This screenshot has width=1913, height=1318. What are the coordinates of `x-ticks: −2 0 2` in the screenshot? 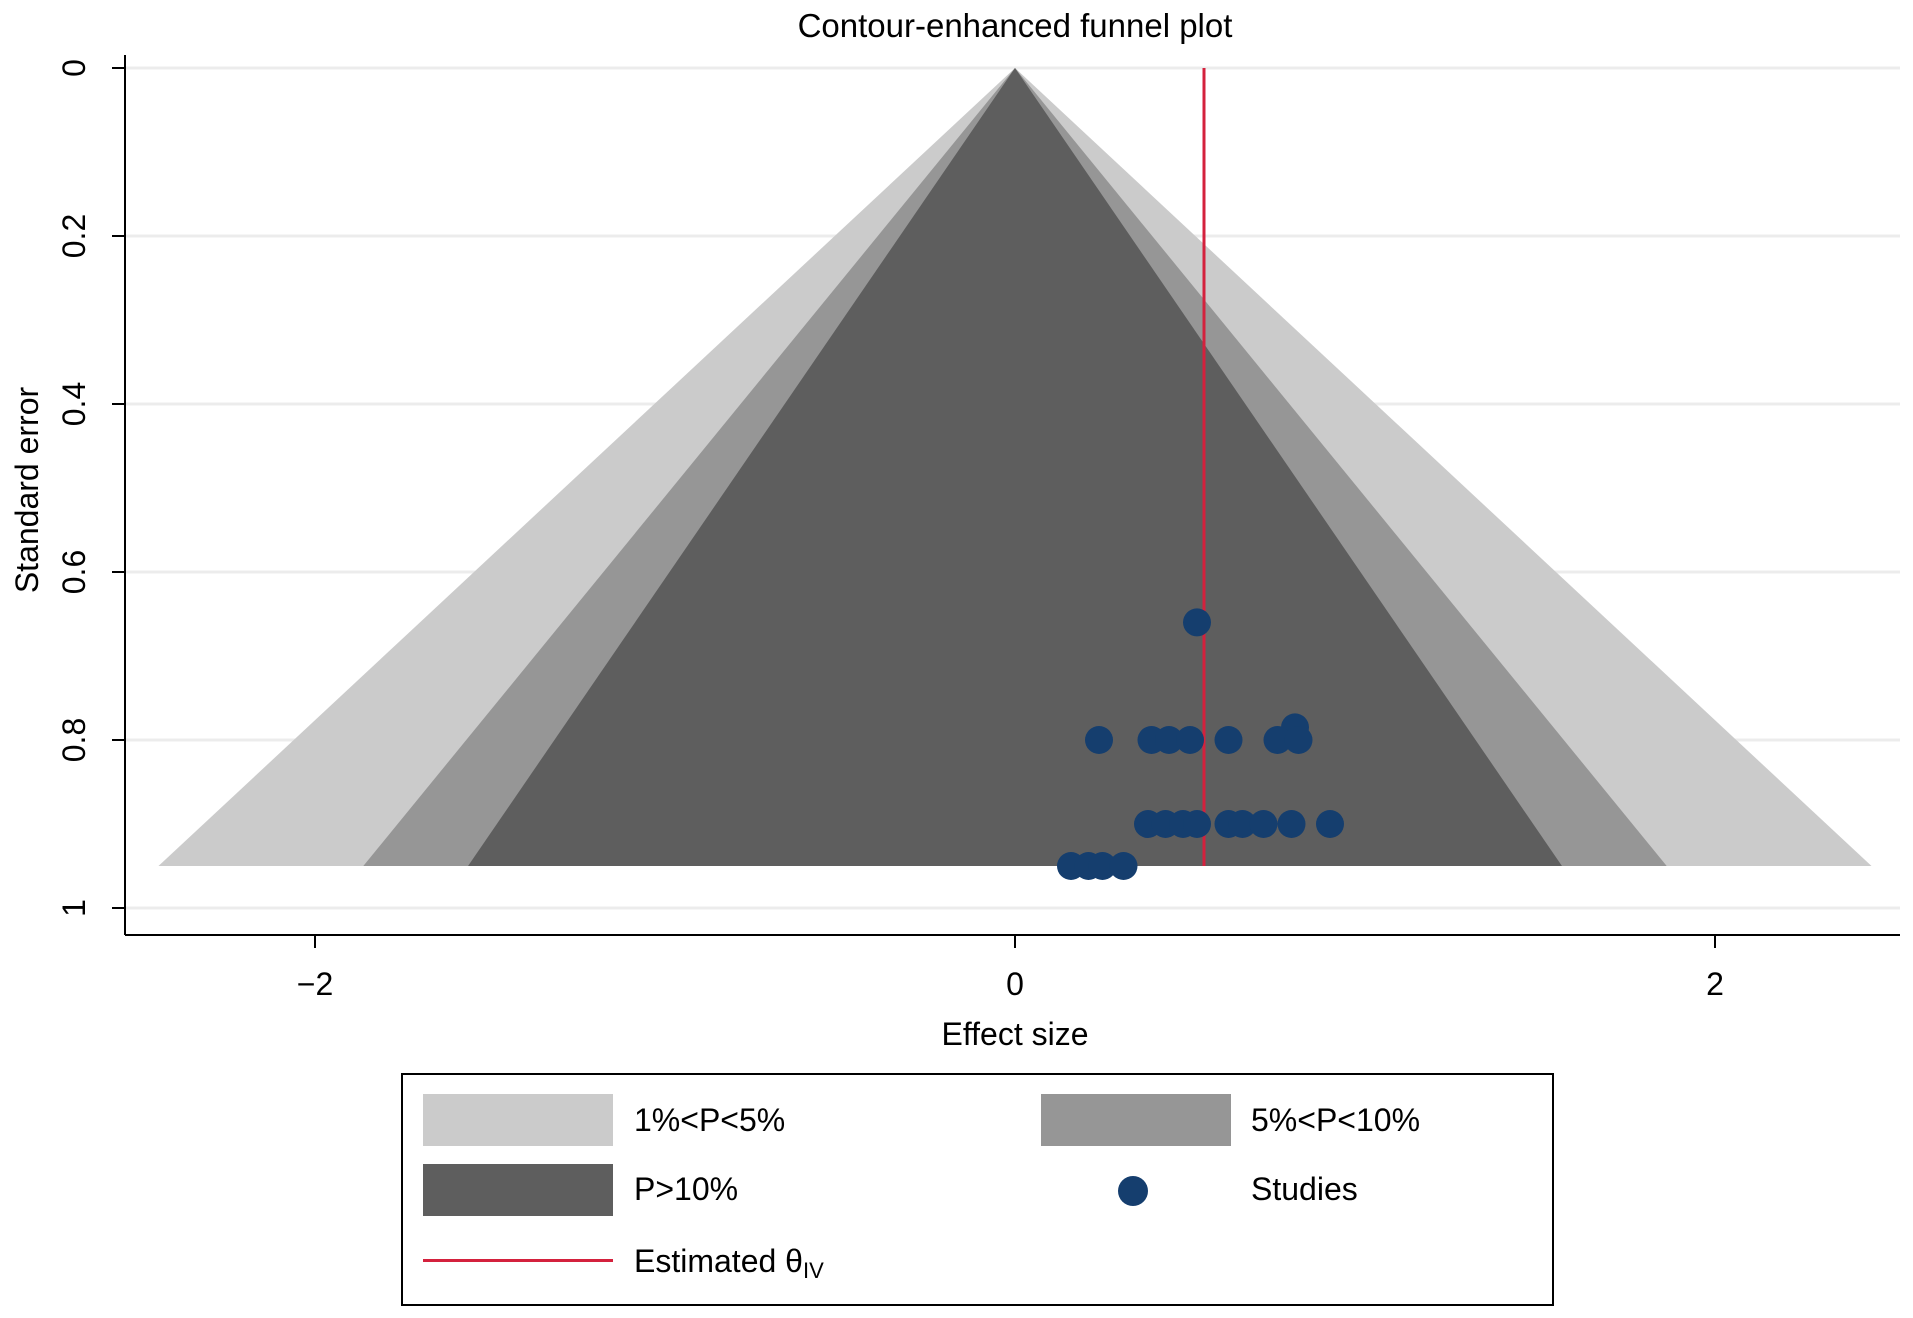 It's located at (1010, 968).